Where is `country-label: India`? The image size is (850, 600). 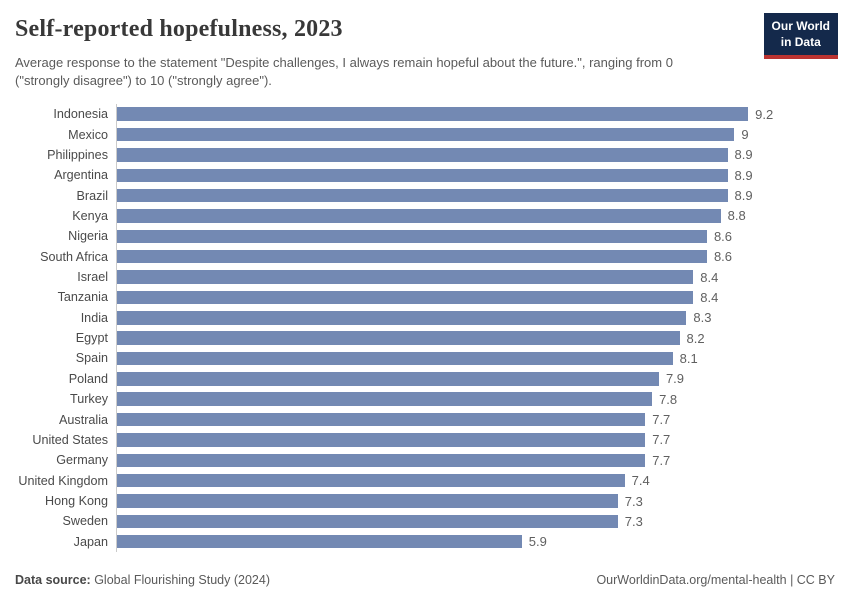 country-label: India is located at coordinates (94, 317).